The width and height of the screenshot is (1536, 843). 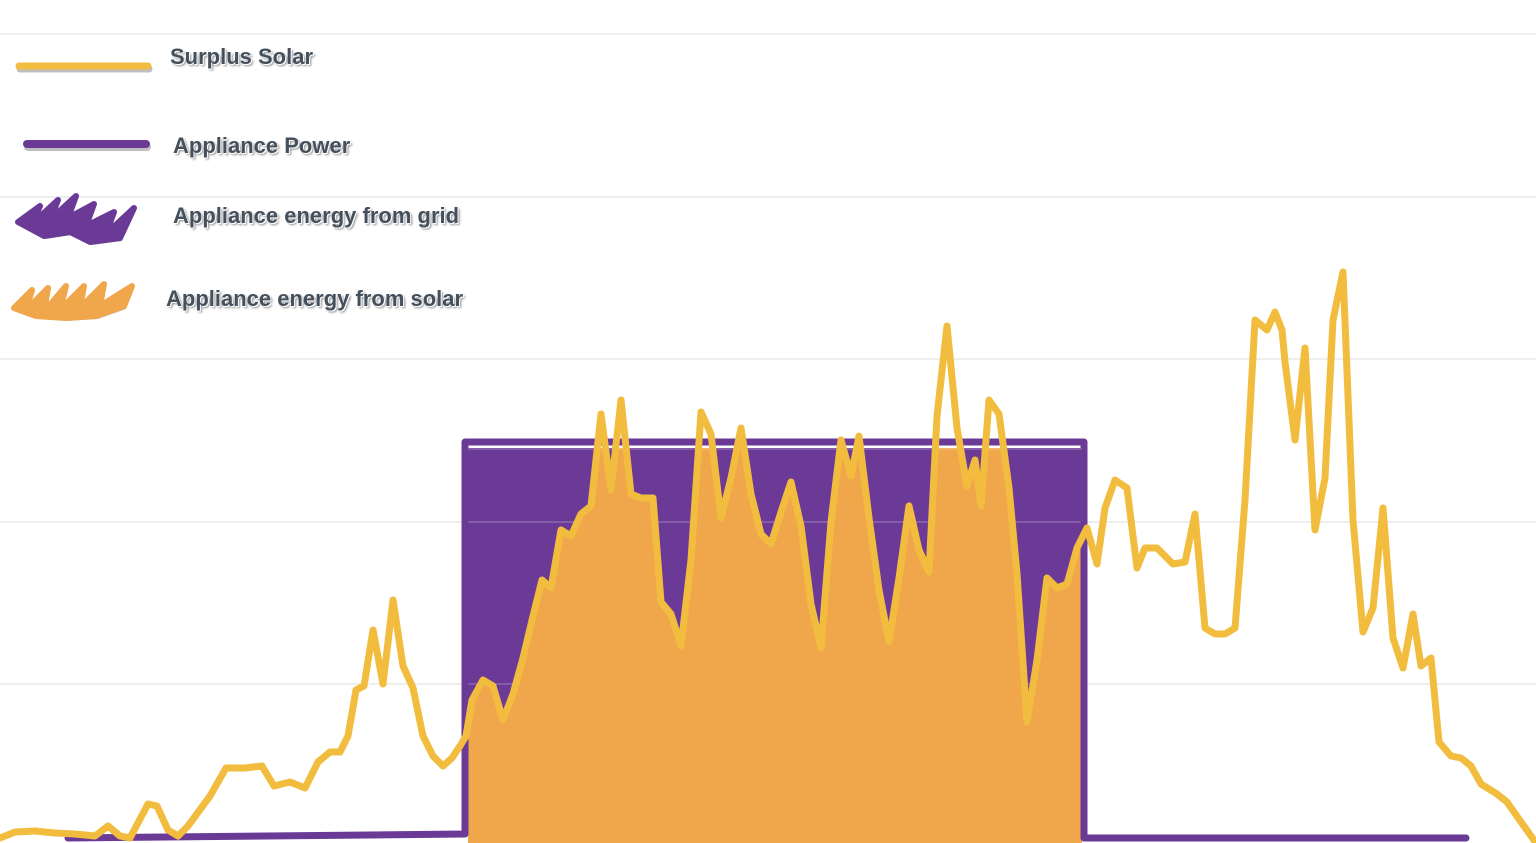 What do you see at coordinates (73, 301) in the screenshot?
I see `solar-energy-scribble-swatch-icon` at bounding box center [73, 301].